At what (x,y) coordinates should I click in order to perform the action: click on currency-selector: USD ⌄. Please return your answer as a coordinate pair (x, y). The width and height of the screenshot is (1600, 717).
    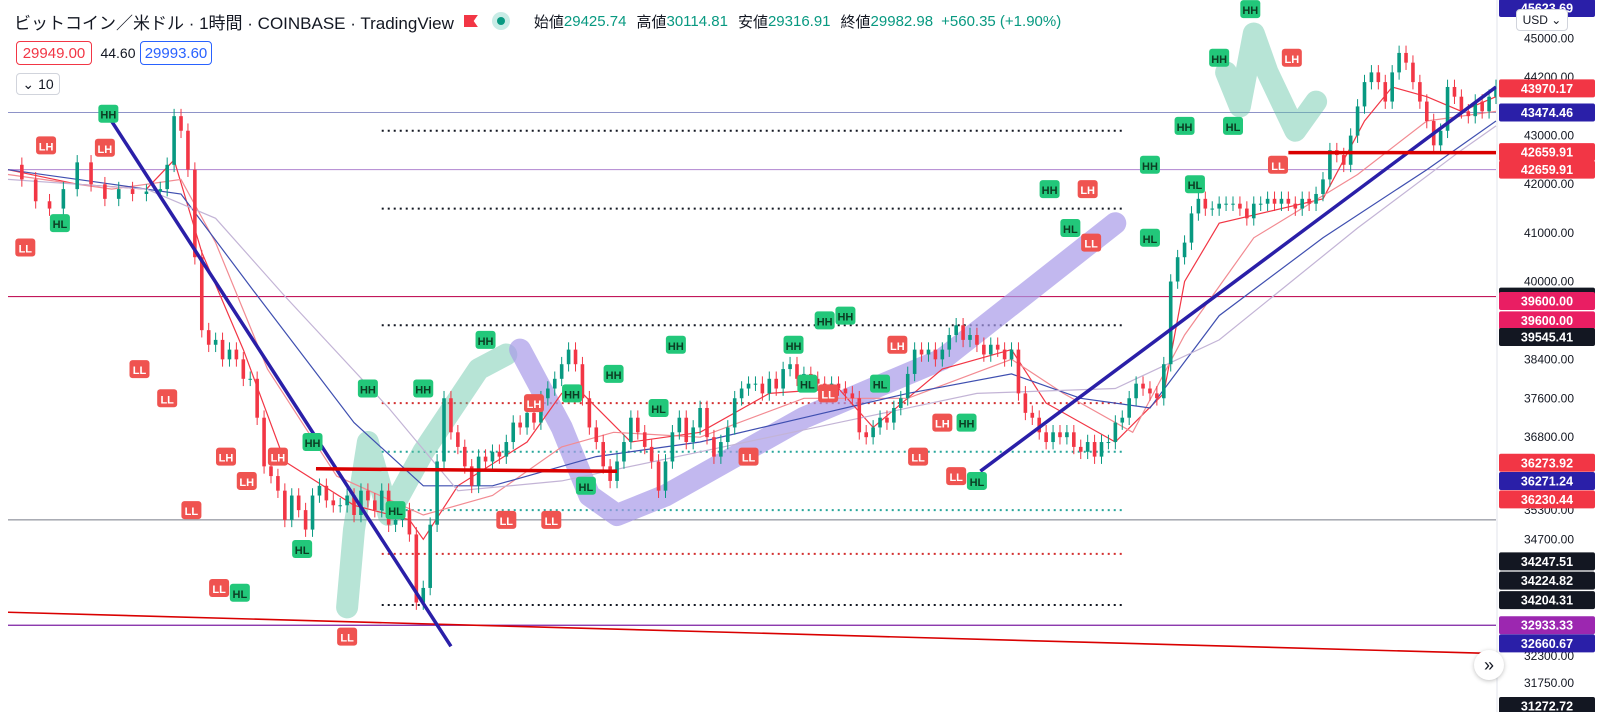
    Looking at the image, I should click on (1542, 20).